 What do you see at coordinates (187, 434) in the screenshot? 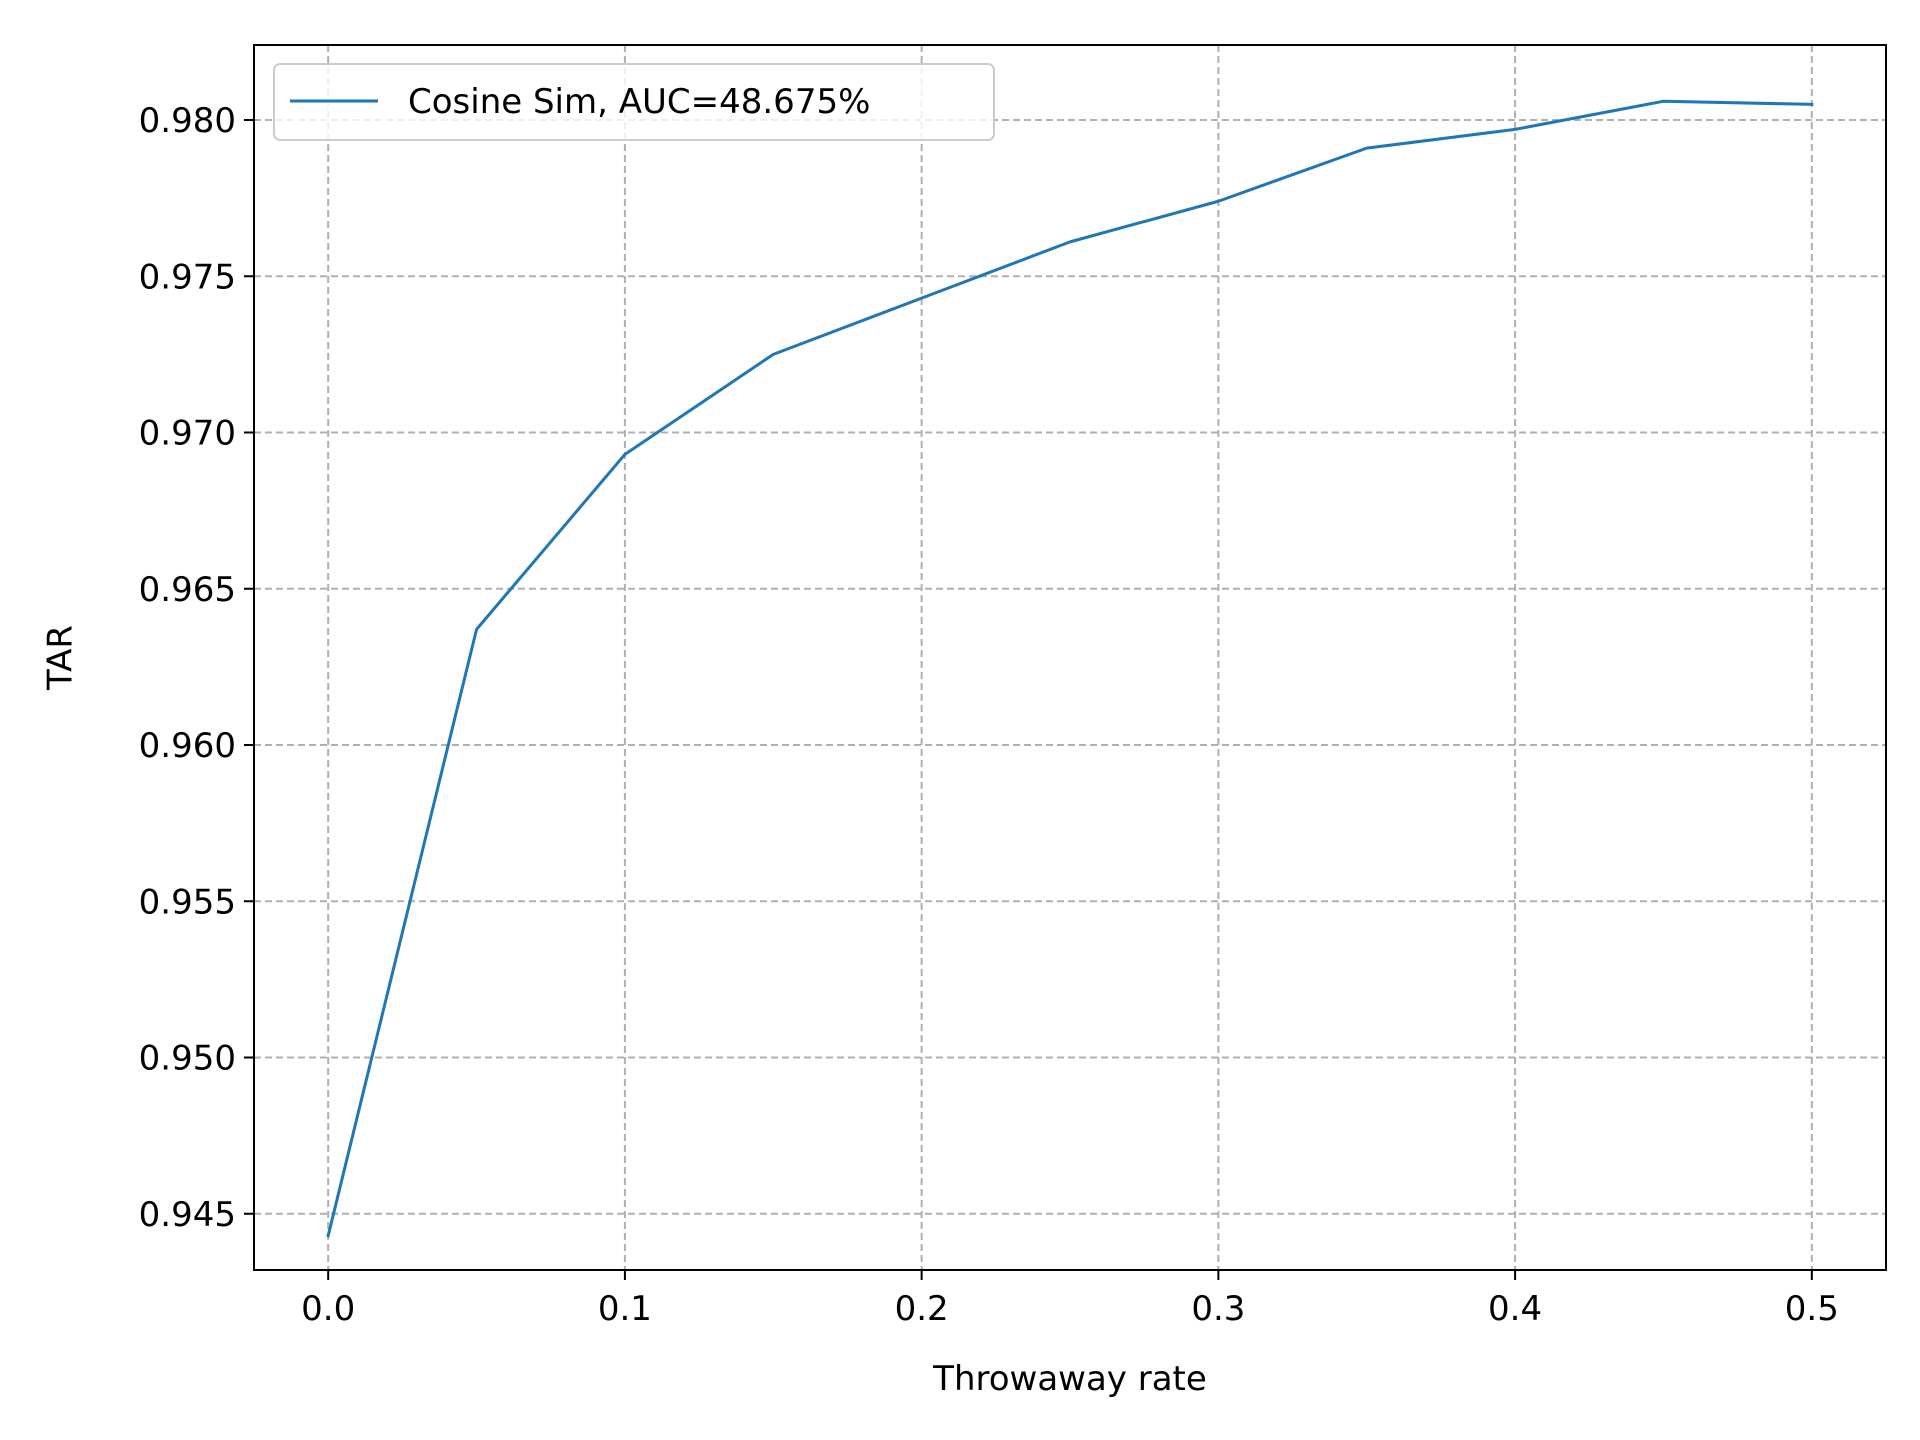
I see `y-tick-label: 0.970` at bounding box center [187, 434].